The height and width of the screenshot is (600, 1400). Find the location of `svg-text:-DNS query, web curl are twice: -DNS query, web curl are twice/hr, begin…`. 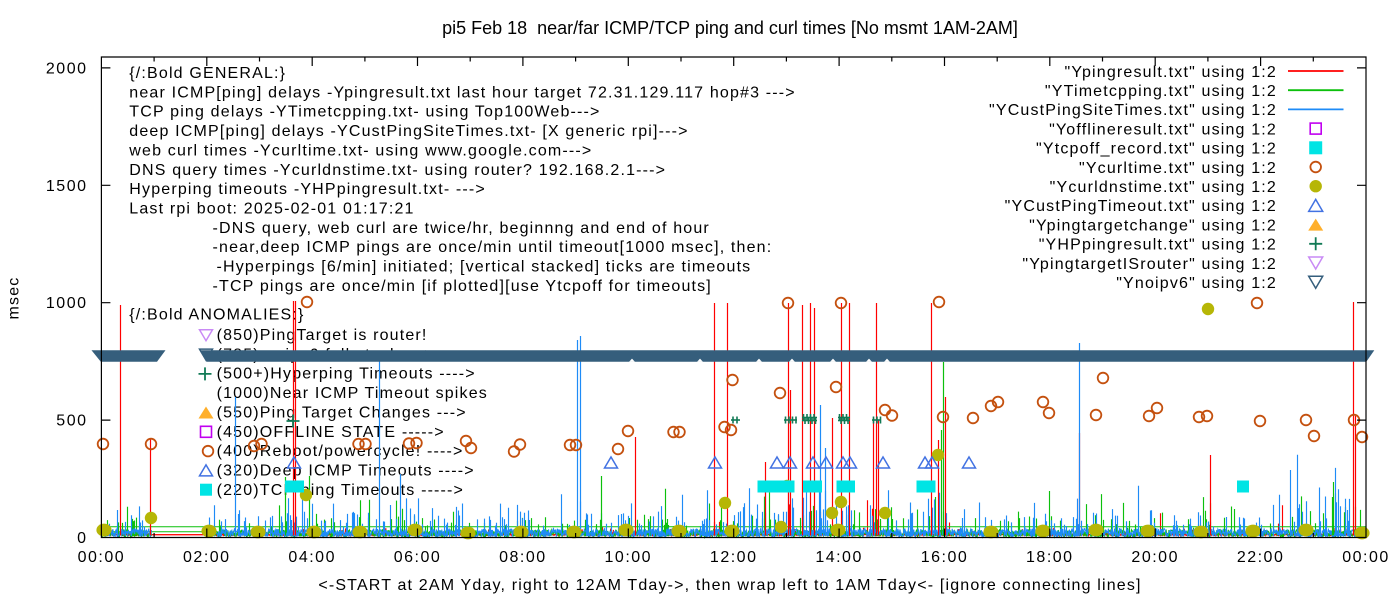

svg-text:-DNS query, web curl are twice: -DNS query, web curl are twice/hr, begin… is located at coordinates (461, 228).